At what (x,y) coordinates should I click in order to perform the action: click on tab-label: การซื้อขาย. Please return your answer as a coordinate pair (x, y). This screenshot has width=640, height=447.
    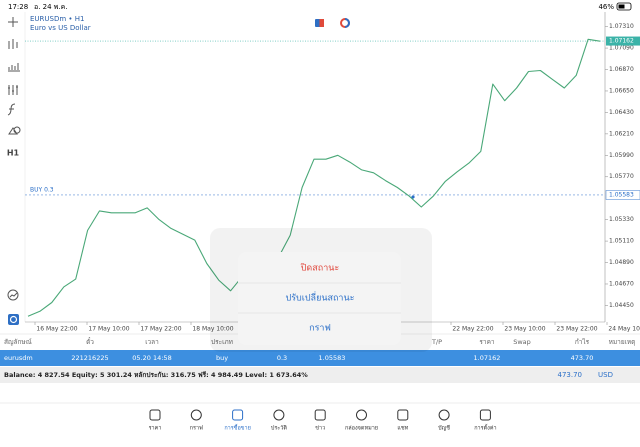
    Looking at the image, I should click on (237, 428).